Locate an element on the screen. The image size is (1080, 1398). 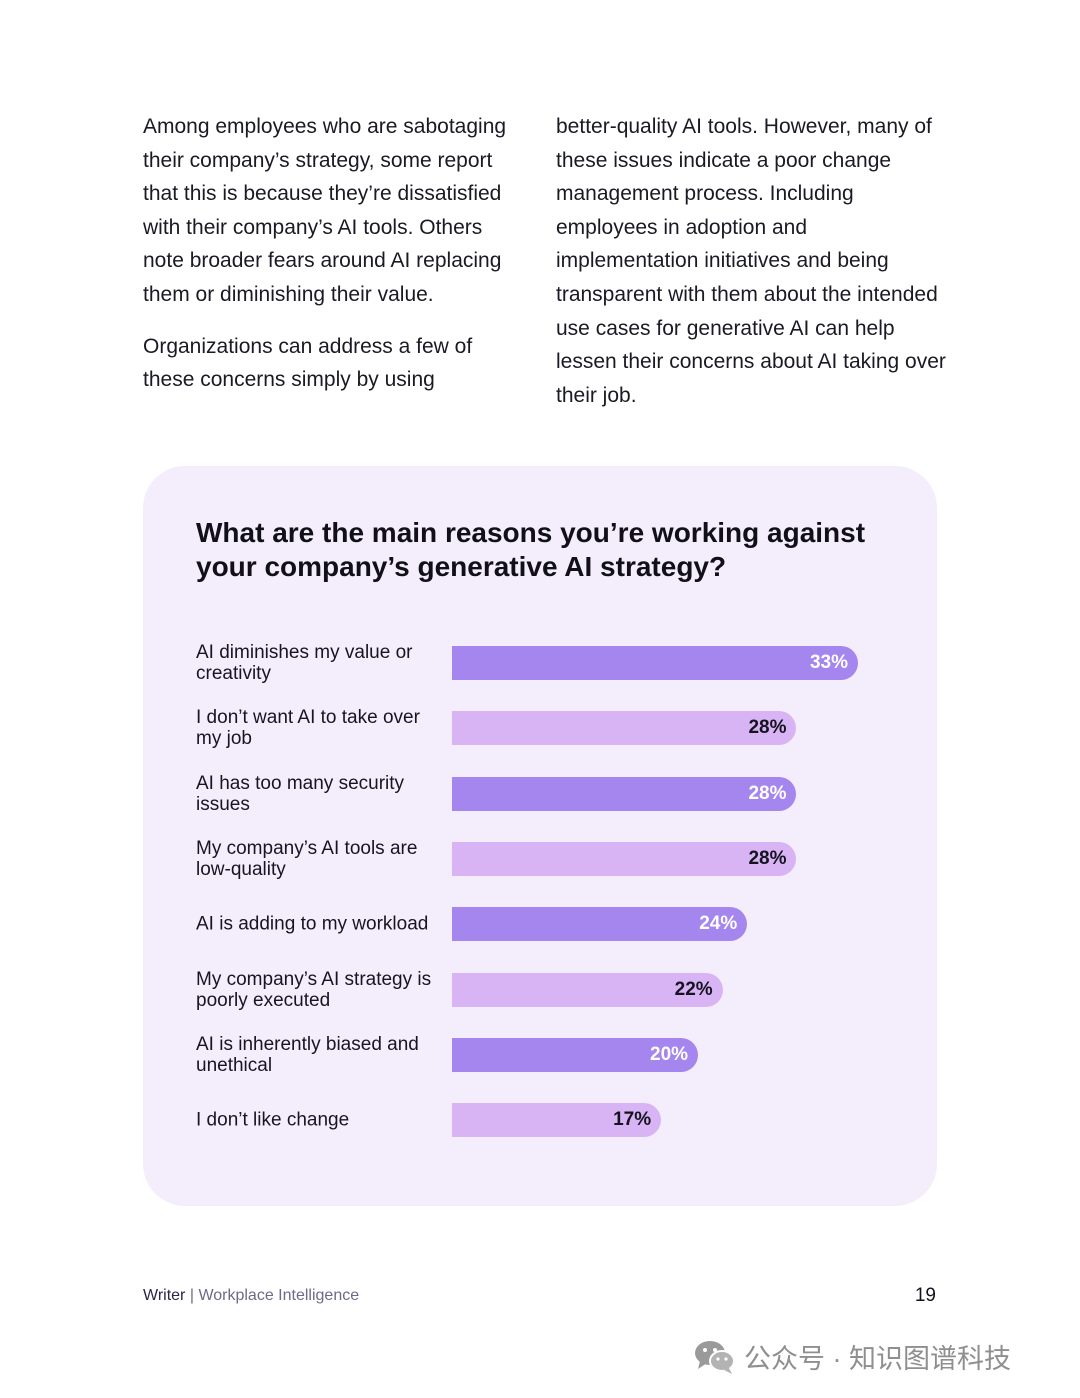
bar-row: I don’t like change 17% is located at coordinates (540, 1120).